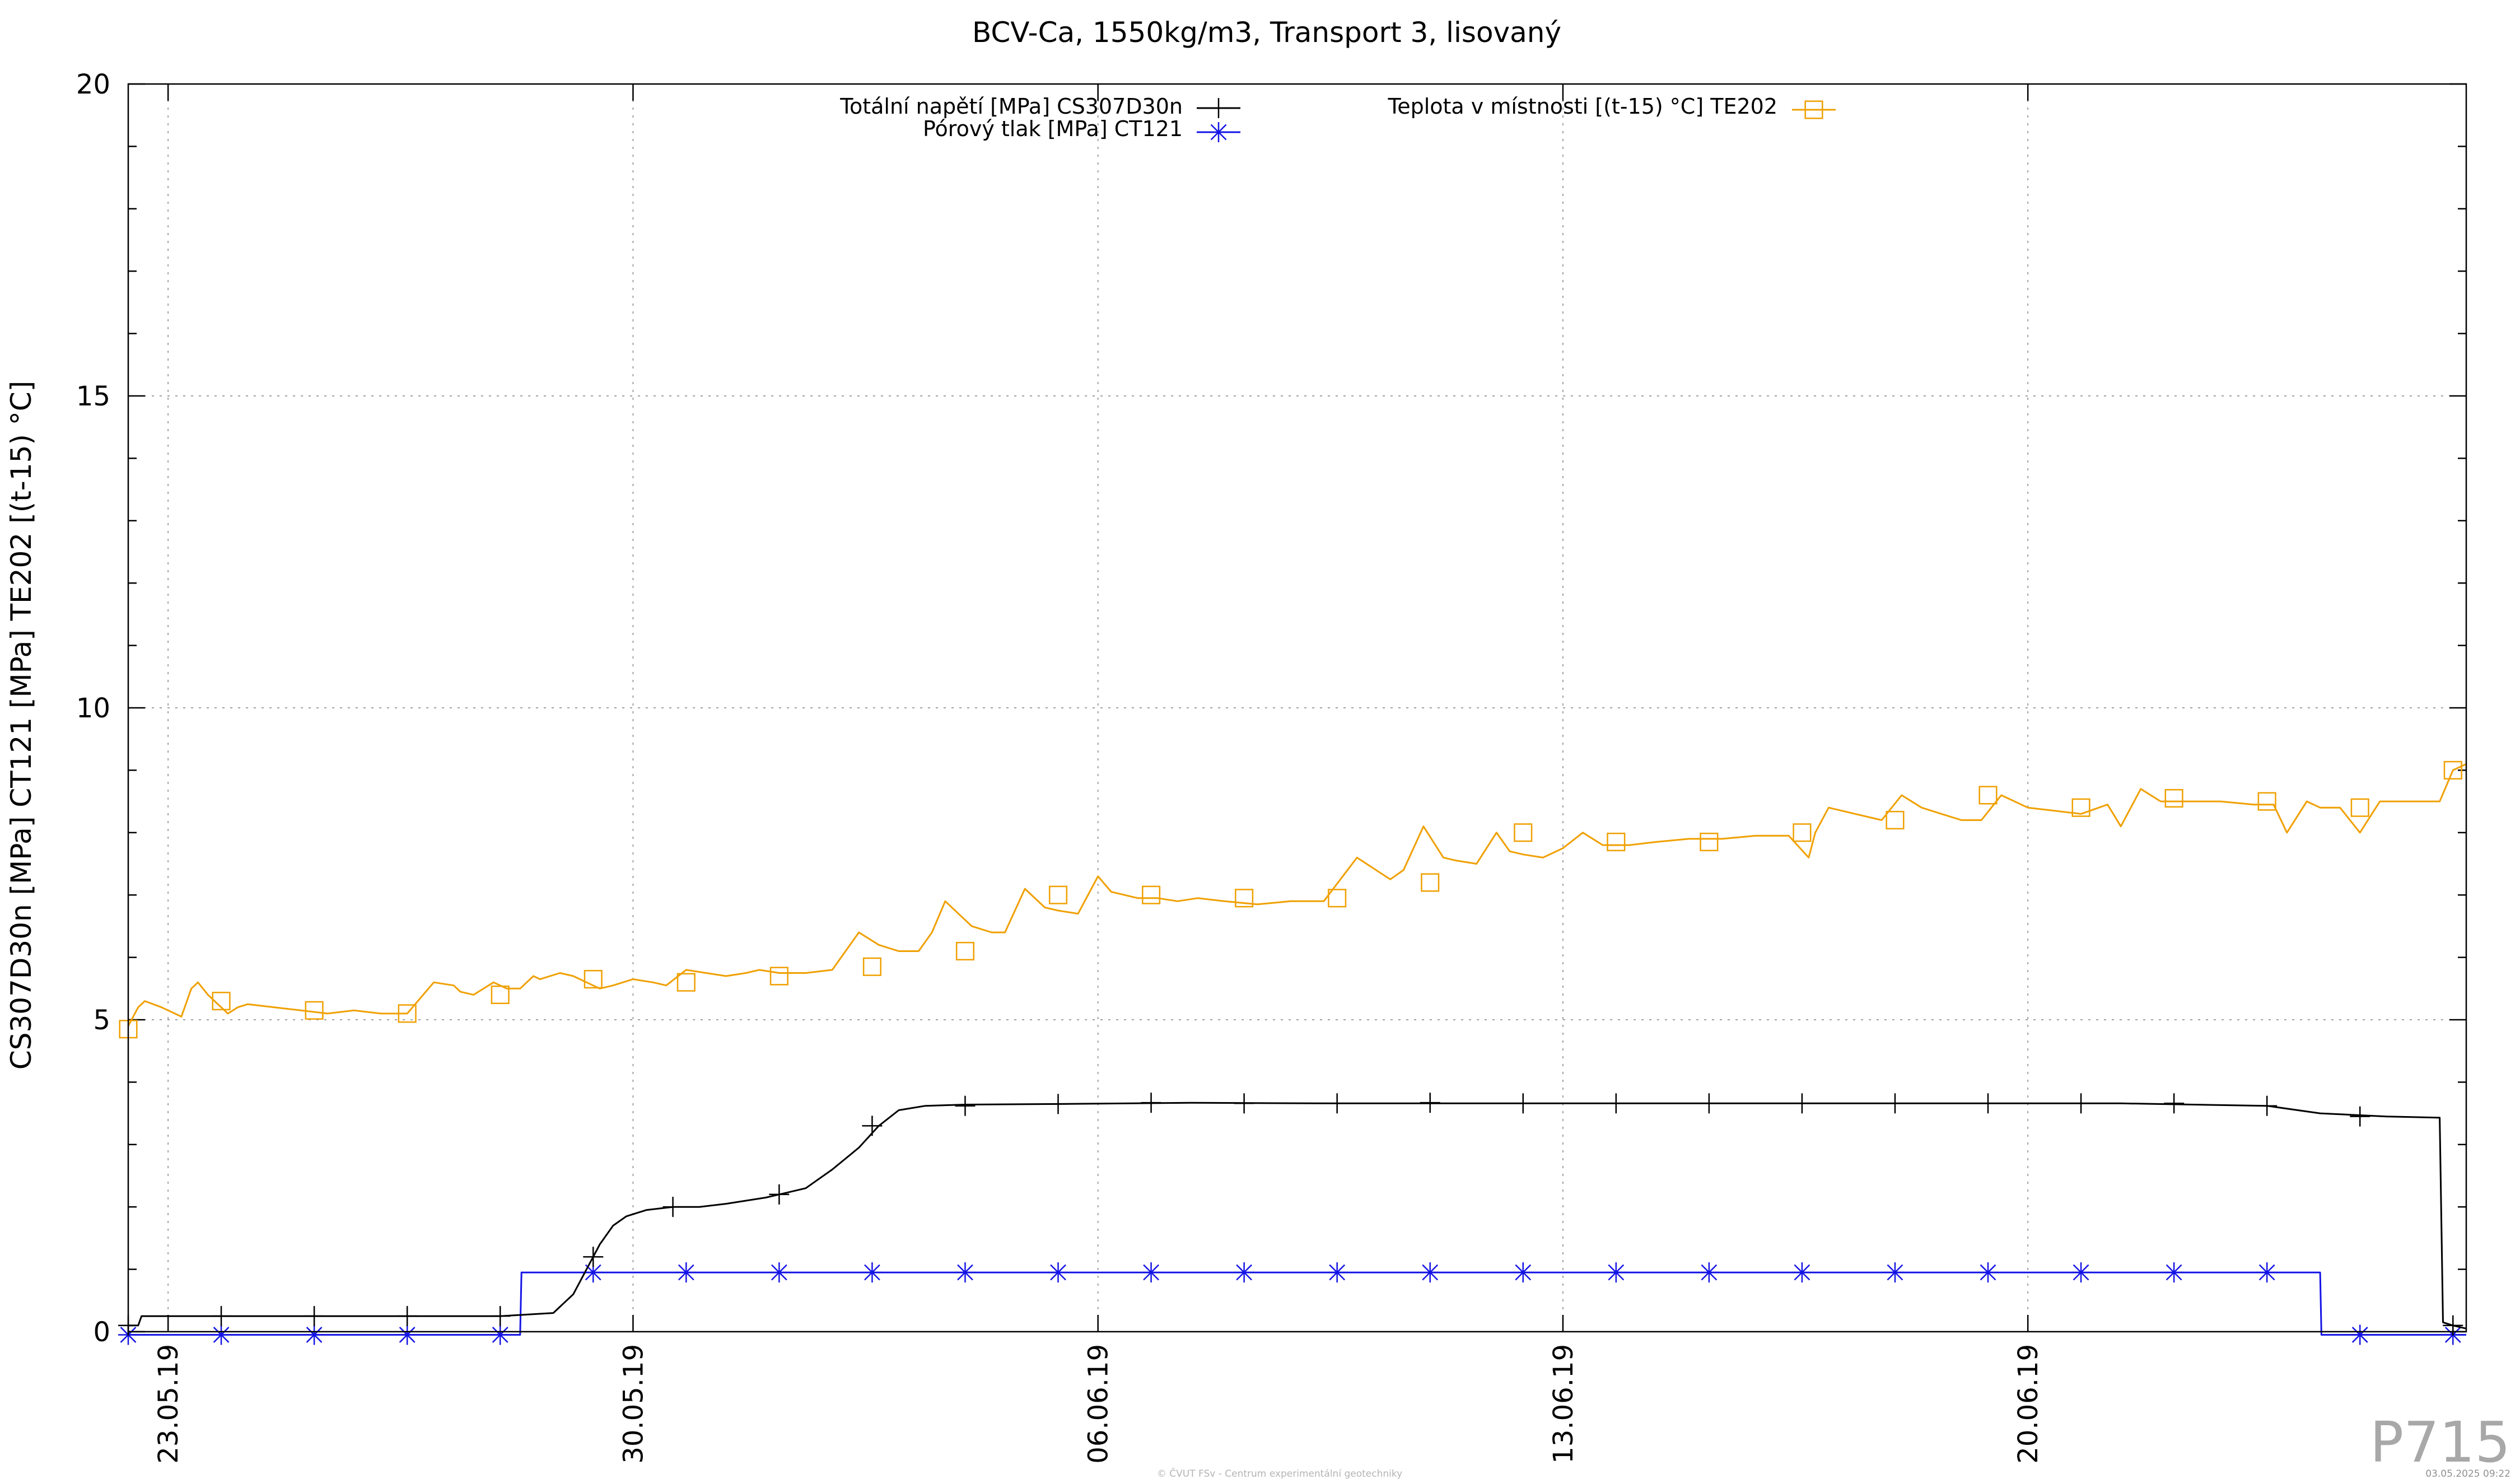 This screenshot has height=1484, width=2520. Describe the element at coordinates (1564, 1404) in the screenshot. I see `x-tick-label: 13.06.19` at that location.